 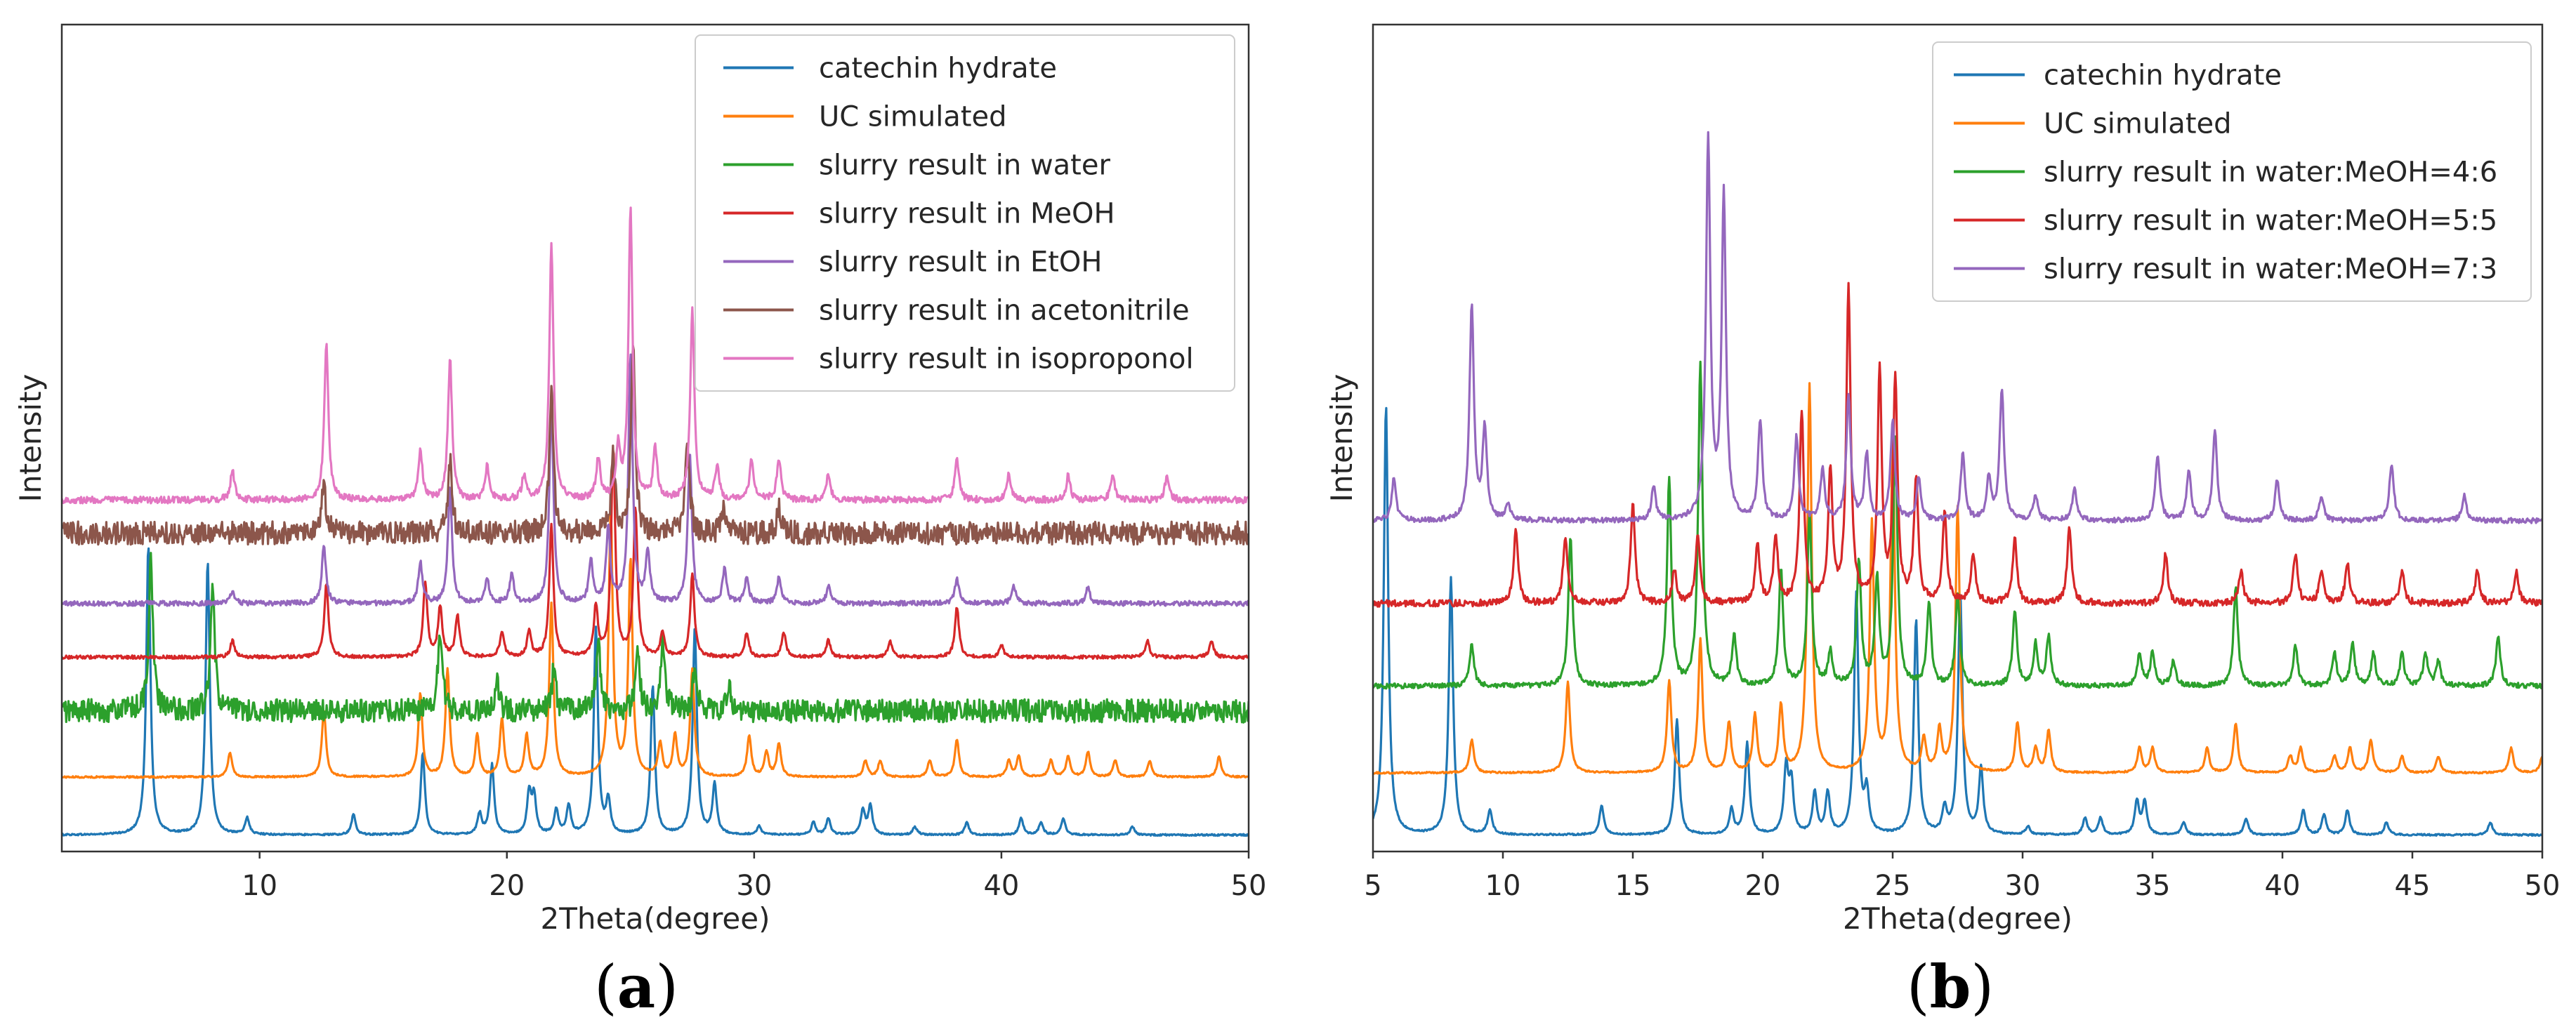 What do you see at coordinates (938, 69) in the screenshot?
I see `legend-label-a-0: catechin hydrate` at bounding box center [938, 69].